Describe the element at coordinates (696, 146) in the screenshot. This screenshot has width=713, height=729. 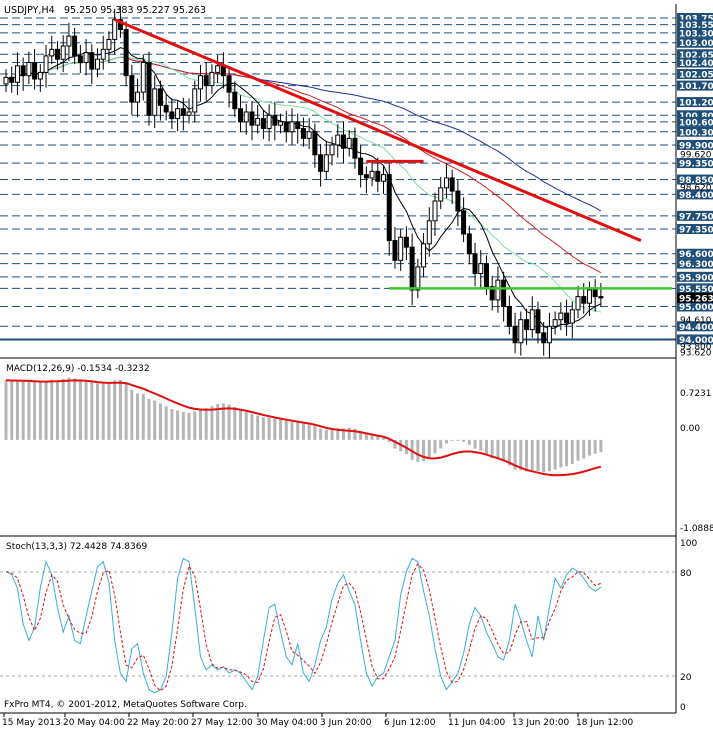
I see `price-label: 99.900` at that location.